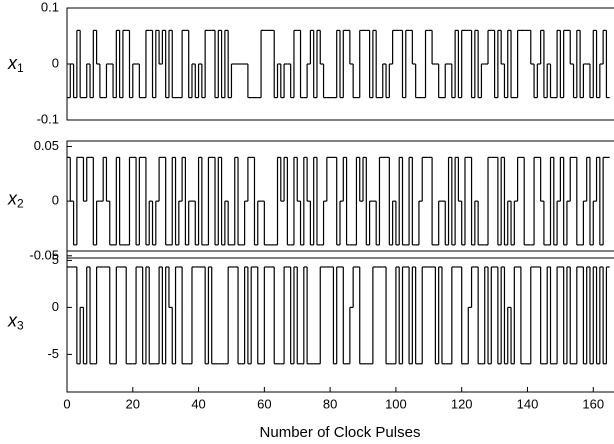 The width and height of the screenshot is (614, 444). I want to click on y-tick-label: 5, so click(55, 259).